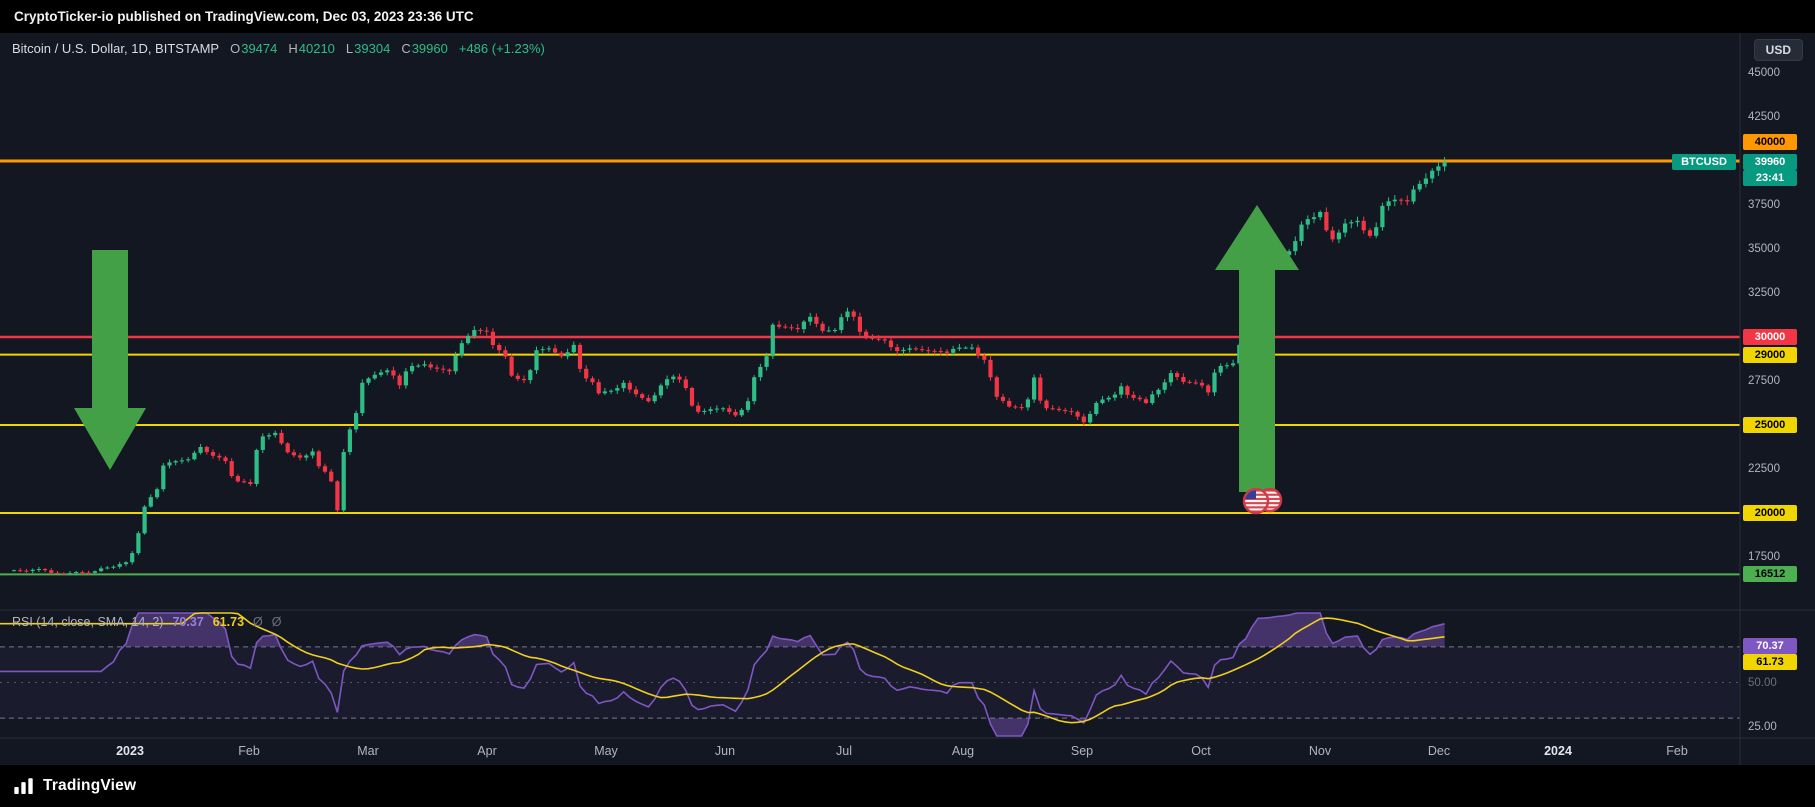 This screenshot has height=807, width=1815. I want to click on rsi-axis-label-50.00: 50.00, so click(1762, 682).